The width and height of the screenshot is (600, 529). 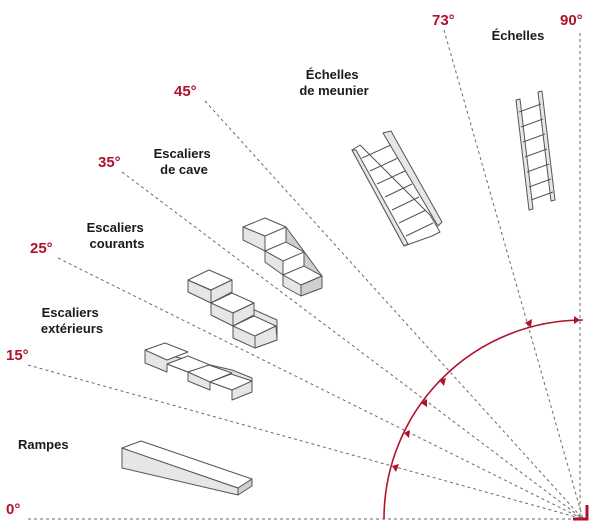 I want to click on label-rampes: Rampes, so click(x=43, y=444).